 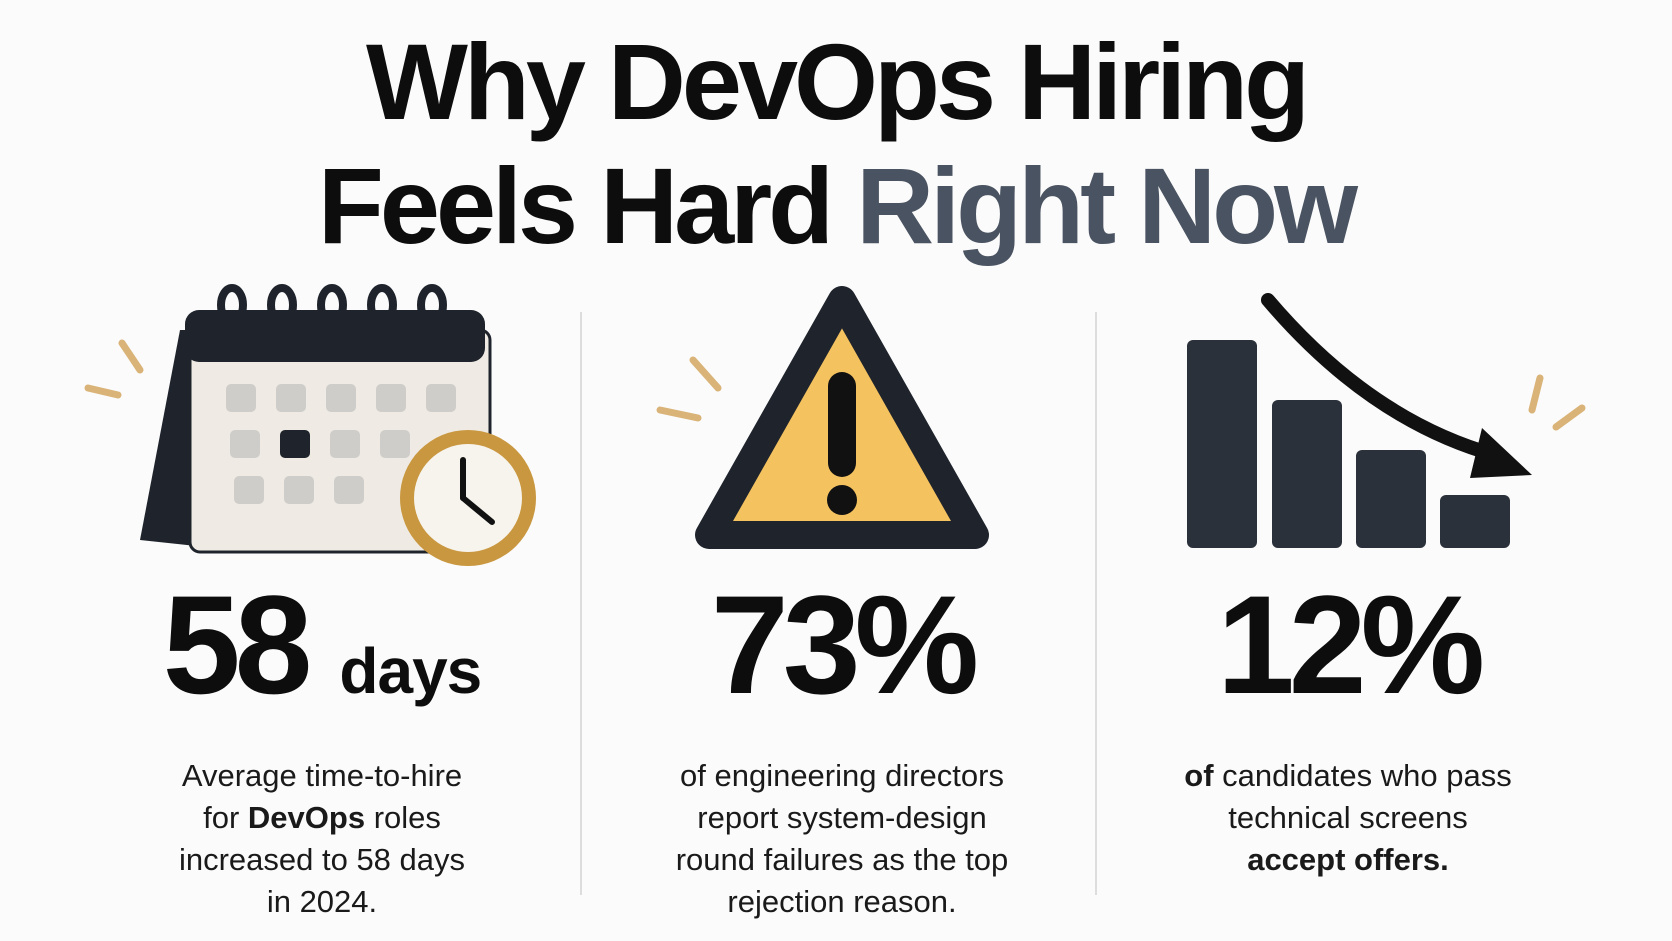 I want to click on bold-text: accept offers., so click(x=1348, y=859).